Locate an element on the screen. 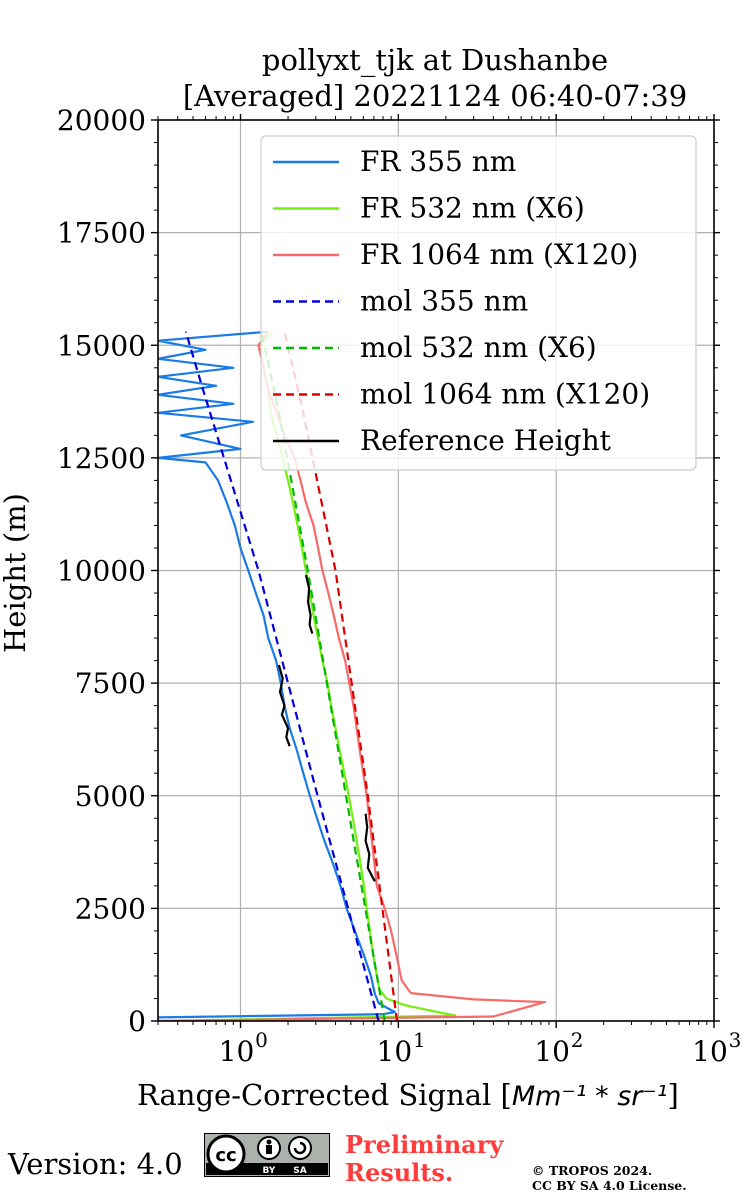 The image size is (750, 1200). legend-label: Reference Height is located at coordinates (486, 440).